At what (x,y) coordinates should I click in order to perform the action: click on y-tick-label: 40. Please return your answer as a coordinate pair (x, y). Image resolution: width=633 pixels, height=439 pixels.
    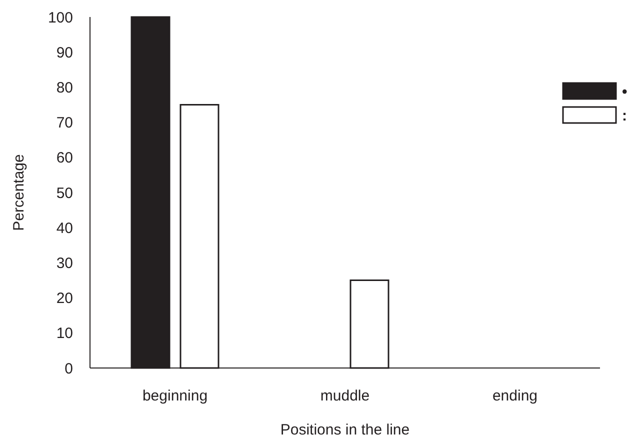
    Looking at the image, I should click on (64, 228).